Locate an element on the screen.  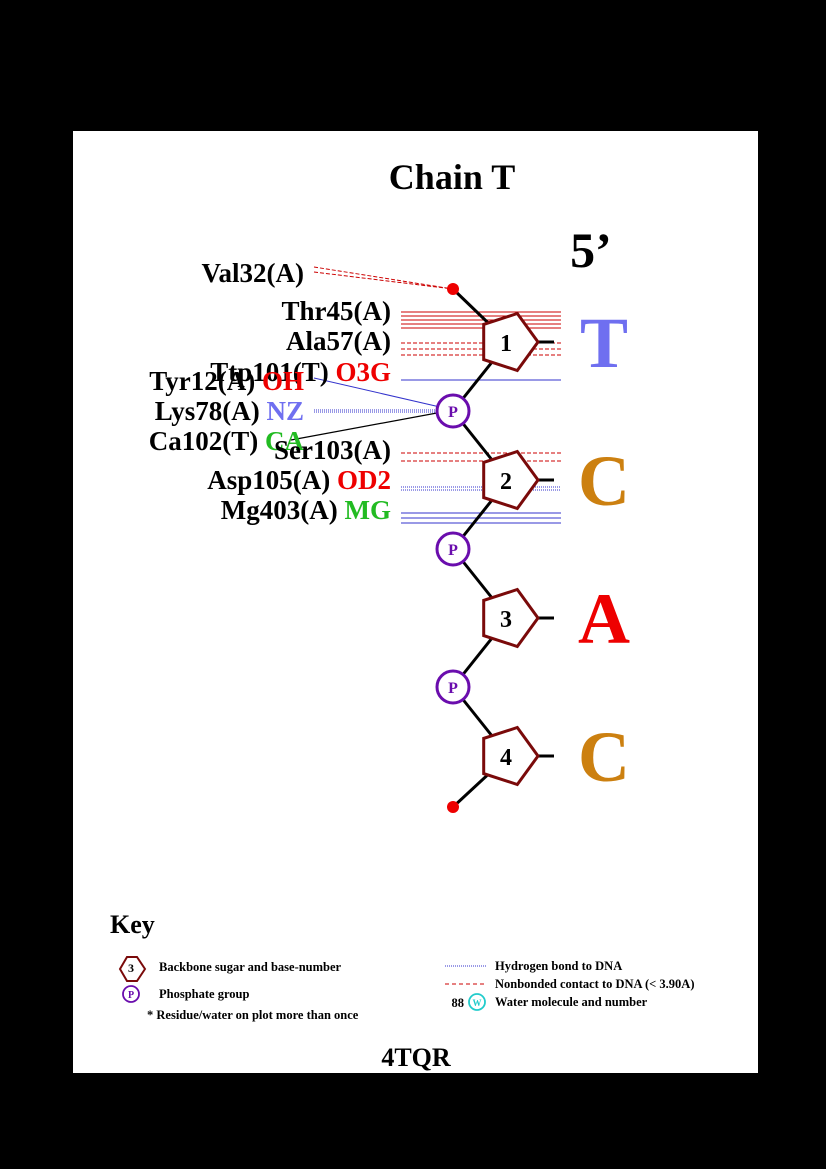
residue-name: Ttp101(T) is located at coordinates (272, 372).